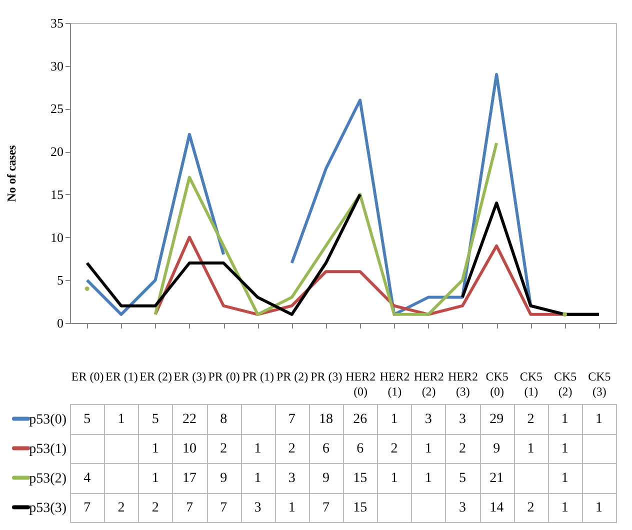 This screenshot has height=530, width=632. What do you see at coordinates (57, 194) in the screenshot?
I see `y-tick-label: 15` at bounding box center [57, 194].